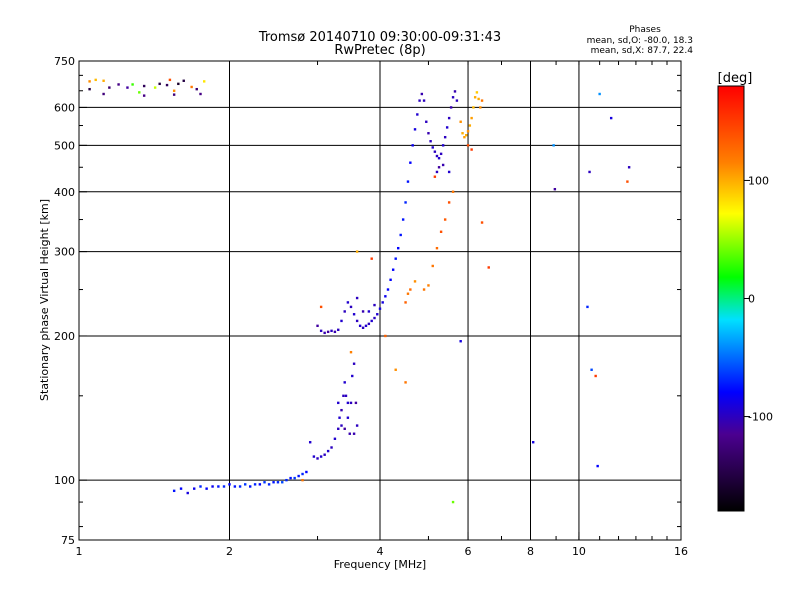 The image size is (800, 600). Describe the element at coordinates (758, 299) in the screenshot. I see `colorbar-ticks: 100 0 -100` at that location.